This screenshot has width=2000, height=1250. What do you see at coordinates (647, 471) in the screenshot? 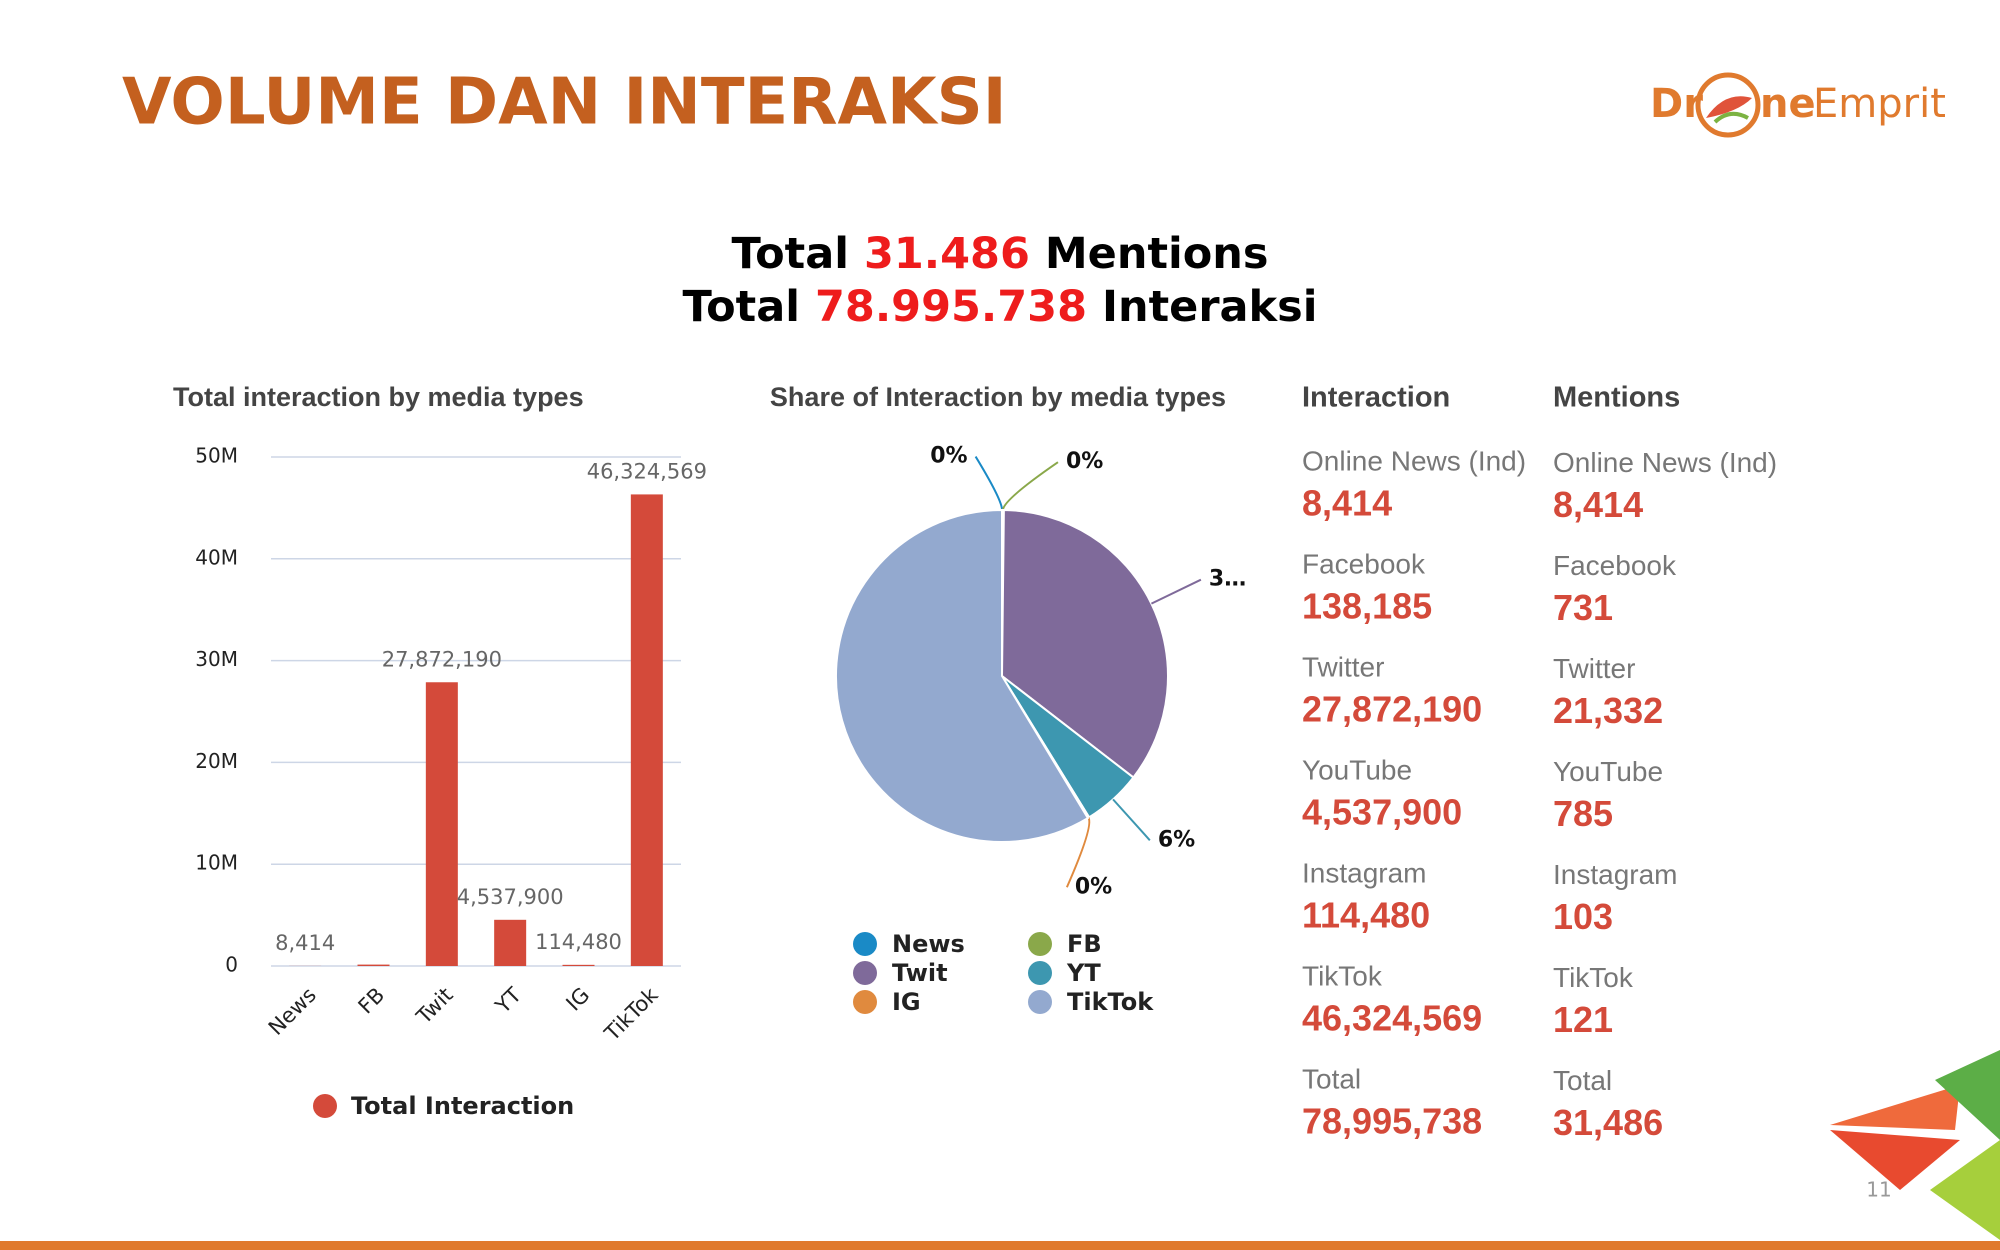
I see `data-label: 46,324,569` at bounding box center [647, 471].